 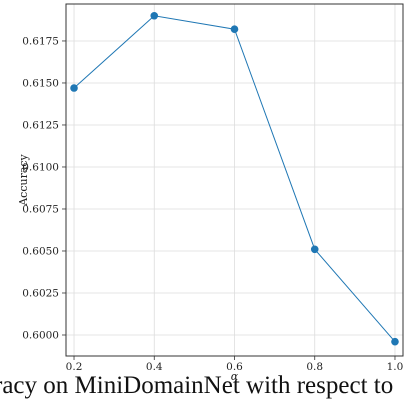 I want to click on figure-caption: racy on MiniDomainNet with respect to, so click(x=210, y=386).